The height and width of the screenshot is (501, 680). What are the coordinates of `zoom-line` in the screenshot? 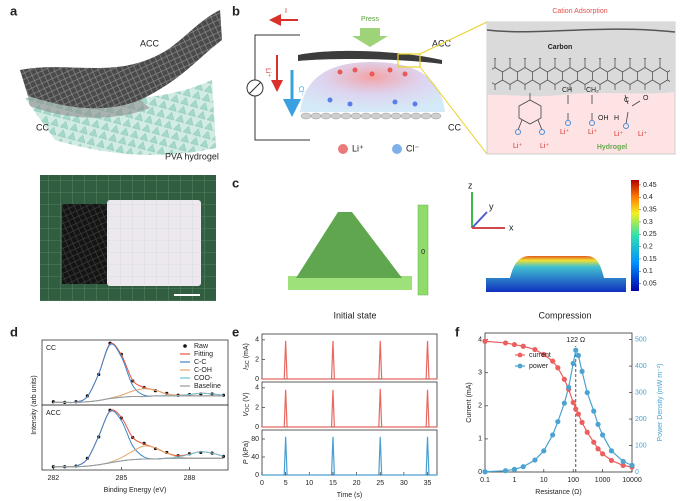 It's located at (453, 38).